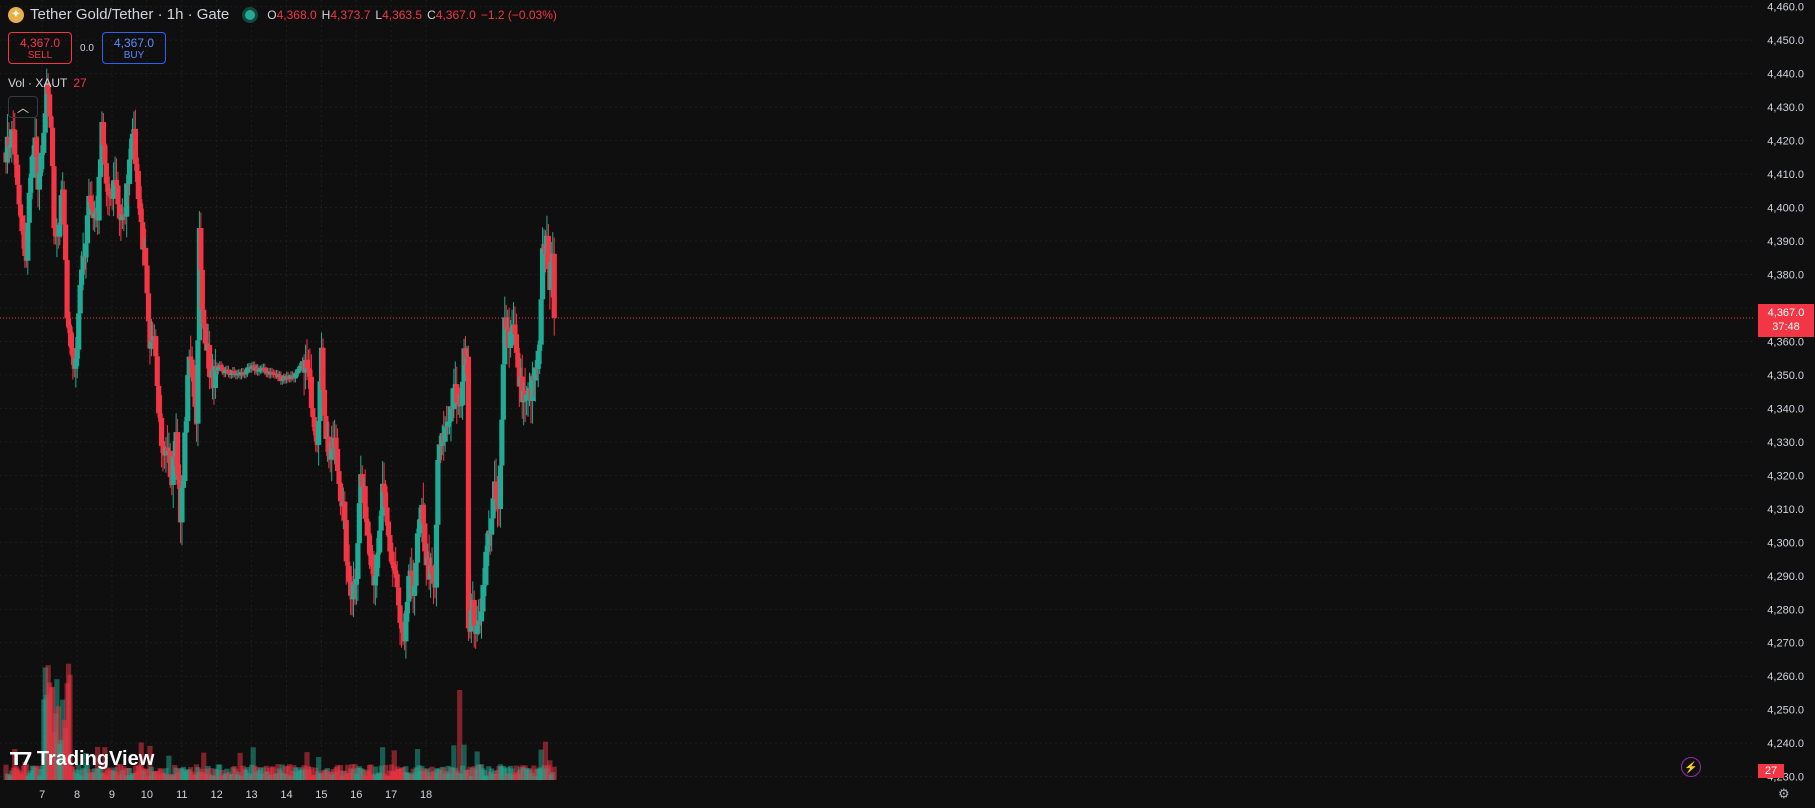 The width and height of the screenshot is (1815, 808). Describe the element at coordinates (251, 795) in the screenshot. I see `time-tick-label: 13` at that location.